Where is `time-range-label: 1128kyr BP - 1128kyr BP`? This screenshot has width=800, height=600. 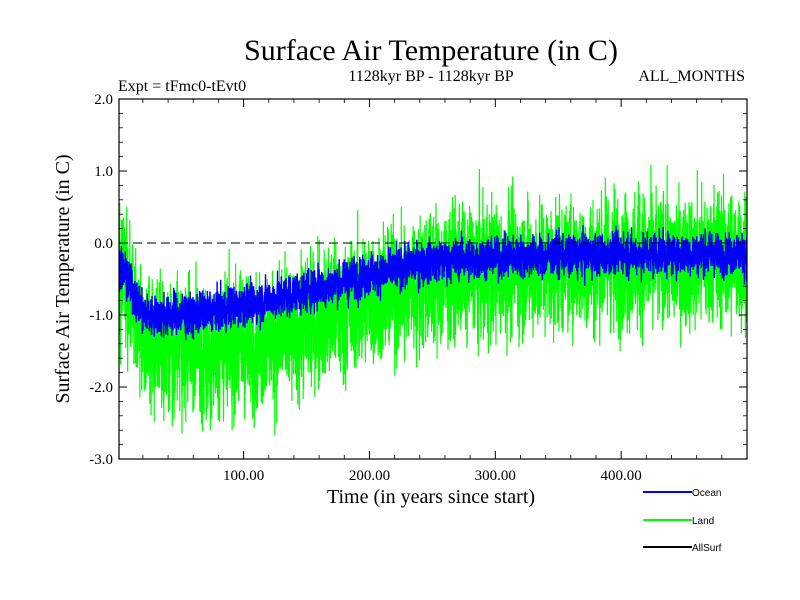
time-range-label: 1128kyr BP - 1128kyr BP is located at coordinates (430, 76).